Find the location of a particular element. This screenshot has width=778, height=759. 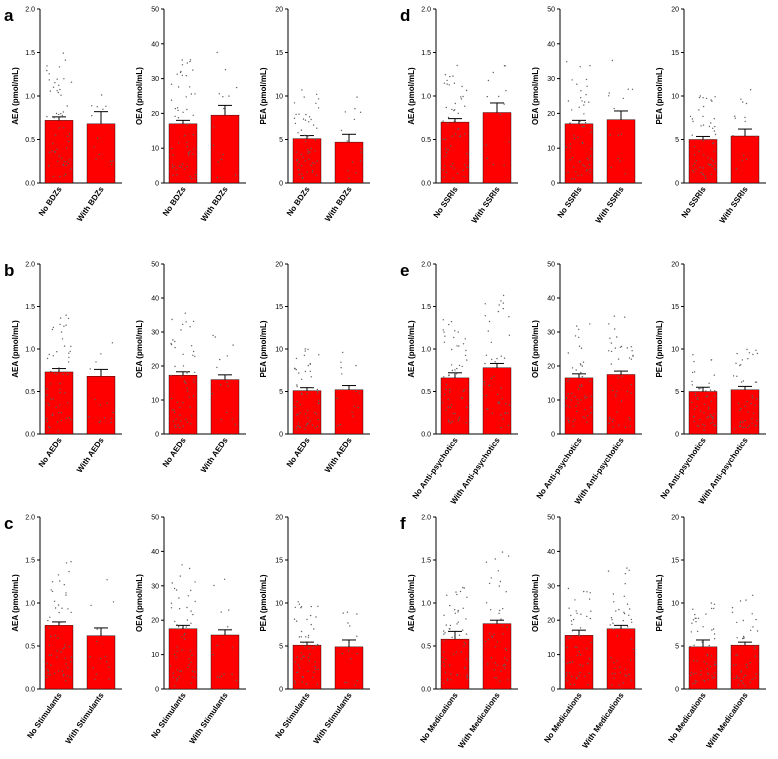

category-label: With Anti-psychotics is located at coordinates (723, 471).